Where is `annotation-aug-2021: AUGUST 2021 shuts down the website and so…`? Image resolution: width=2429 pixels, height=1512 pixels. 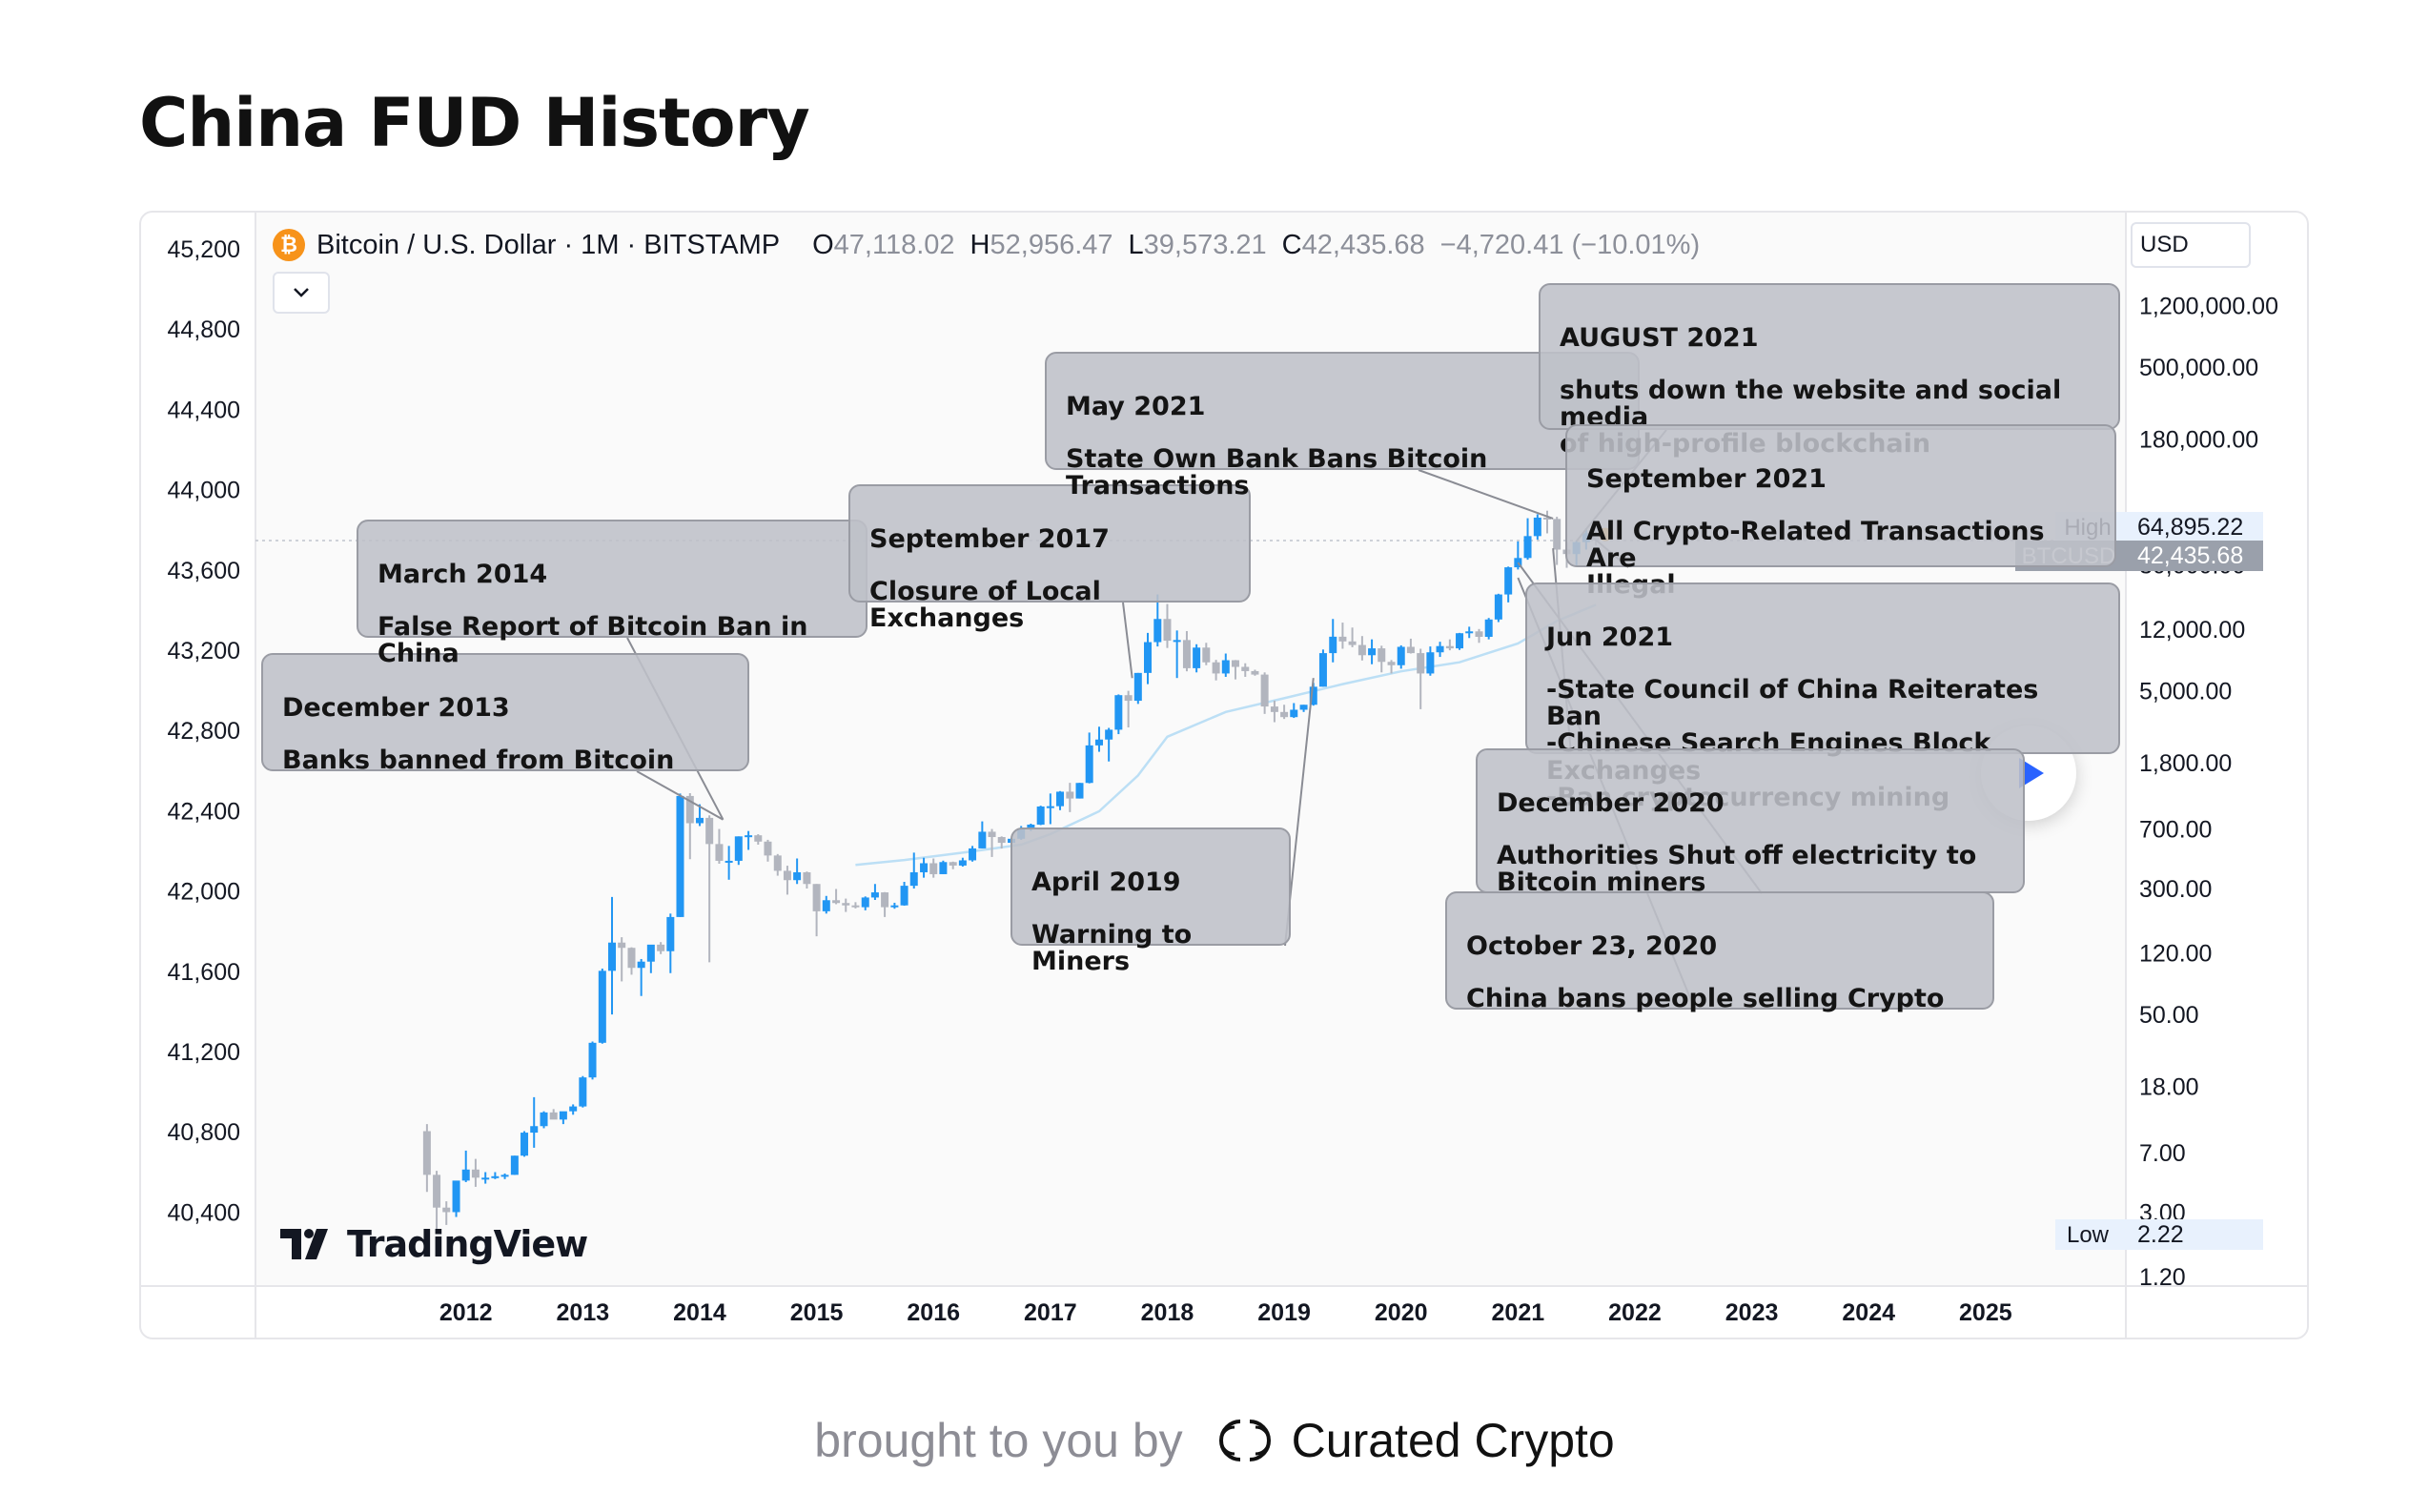 annotation-aug-2021: AUGUST 2021 shuts down the website and so… is located at coordinates (1829, 370).